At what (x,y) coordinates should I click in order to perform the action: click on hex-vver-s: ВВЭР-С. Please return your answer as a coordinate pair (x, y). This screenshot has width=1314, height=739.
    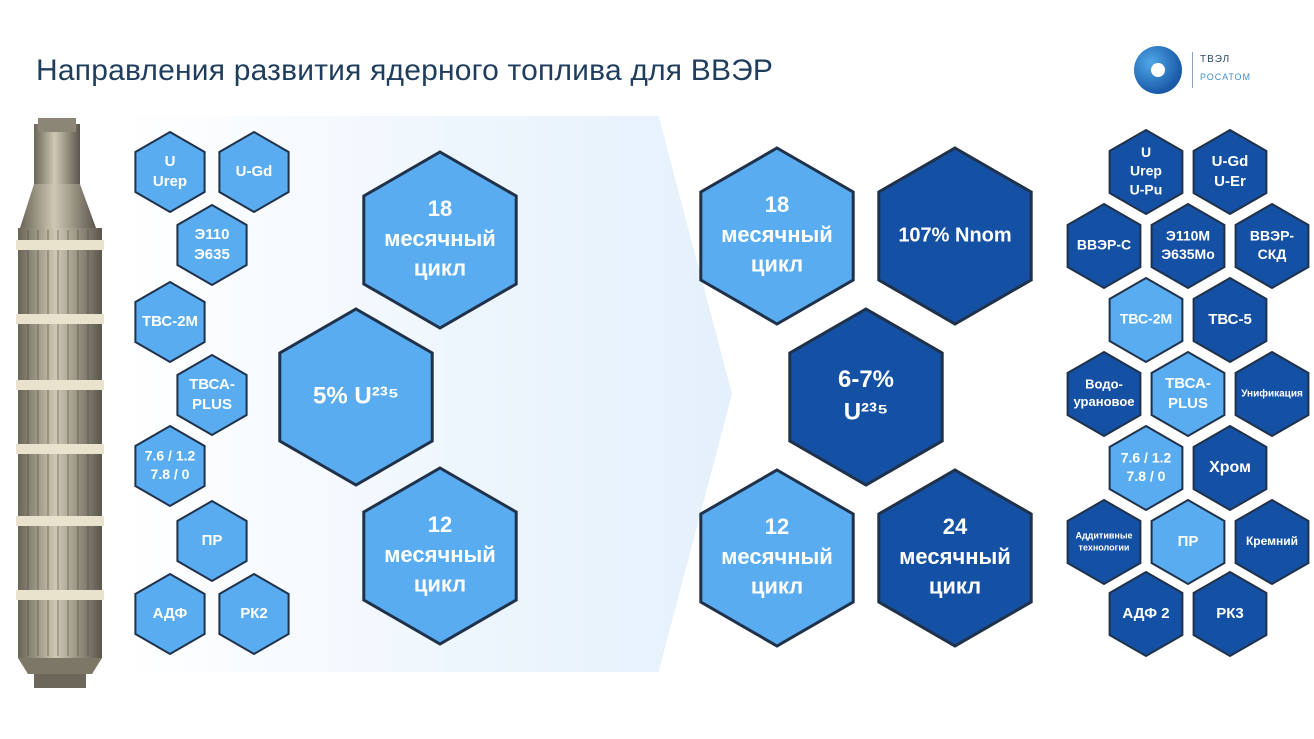
    Looking at the image, I should click on (1104, 246).